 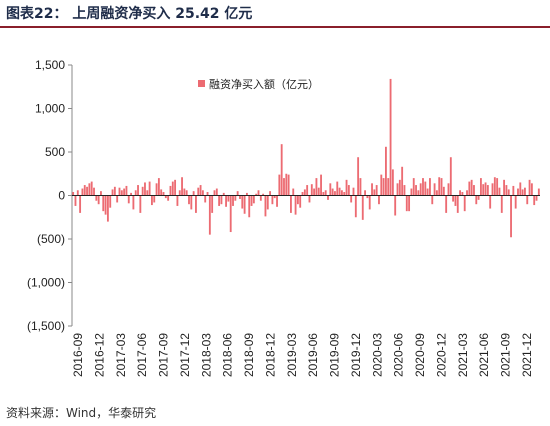 I want to click on x-tick-label: 2016-12, so click(x=99, y=355).